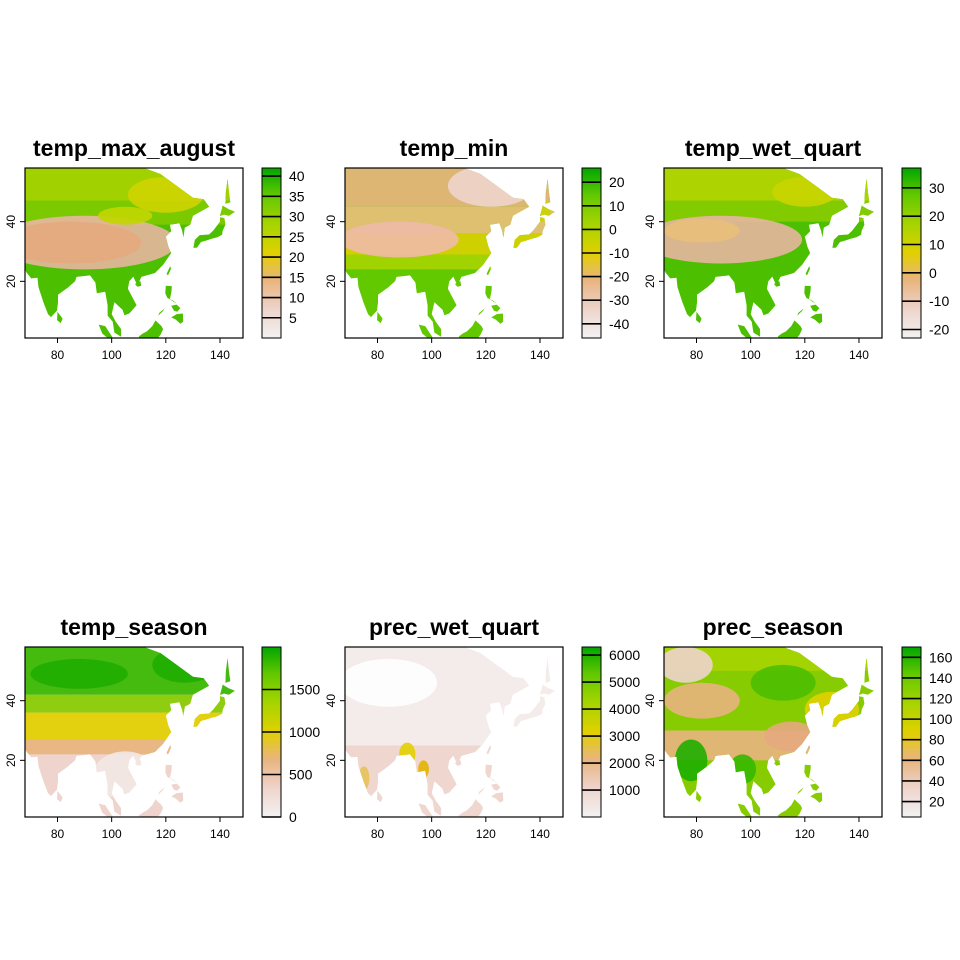  Describe the element at coordinates (454, 148) in the screenshot. I see `panel-title: temp_min` at that location.